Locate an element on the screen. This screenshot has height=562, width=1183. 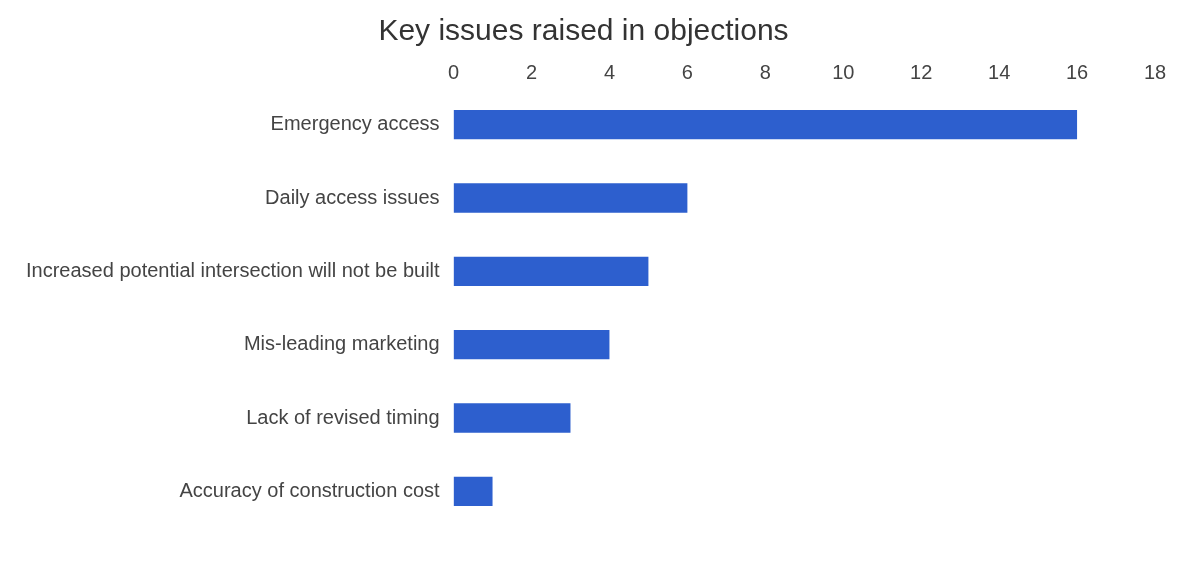
x-tick-label: 4 is located at coordinates (609, 71).